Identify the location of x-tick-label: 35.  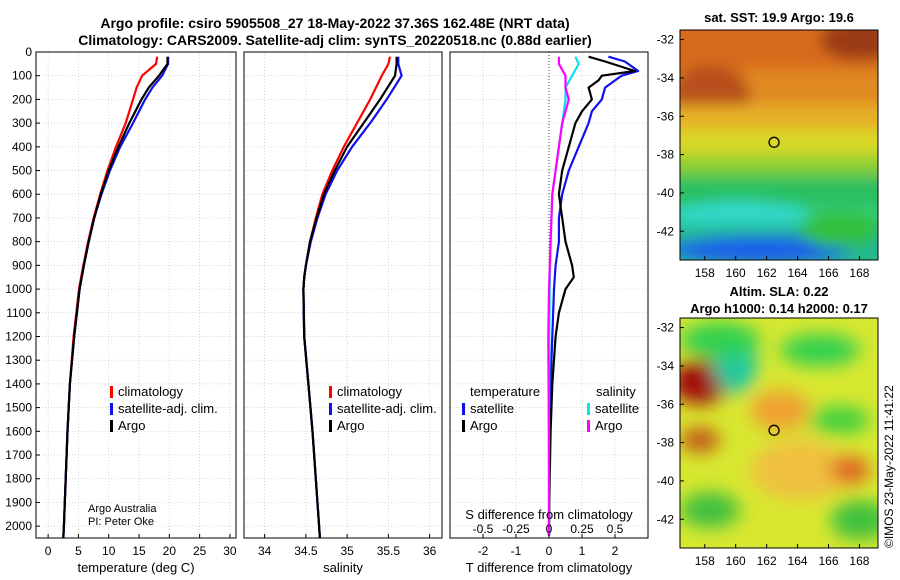
(347, 551).